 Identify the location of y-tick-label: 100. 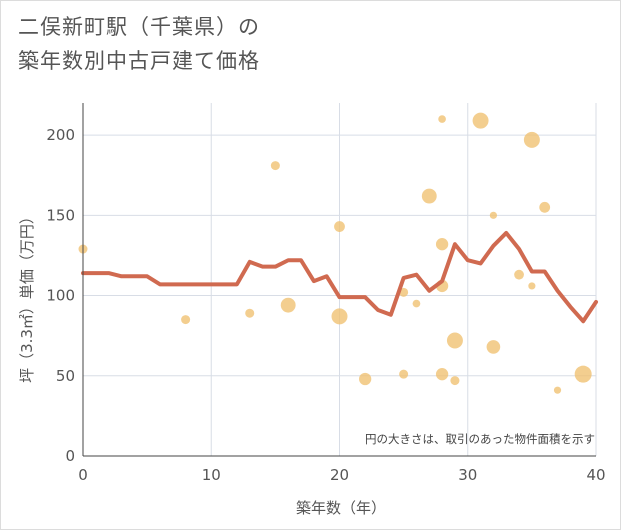
(60, 296).